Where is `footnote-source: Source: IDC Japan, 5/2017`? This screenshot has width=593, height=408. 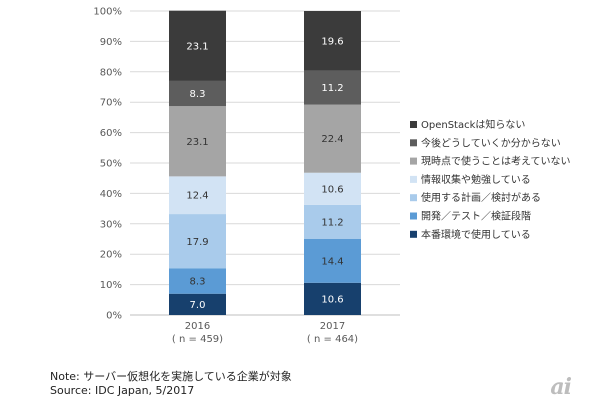
footnote-source: Source: IDC Japan, 5/2017 is located at coordinates (122, 390).